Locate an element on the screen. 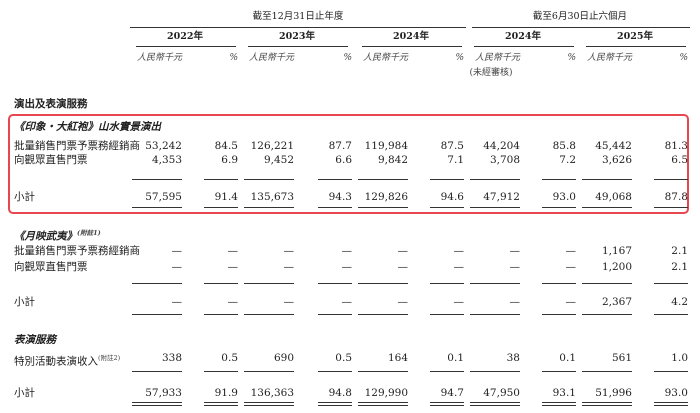 This screenshot has width=700, height=413. cell: 87.8 is located at coordinates (676, 197).